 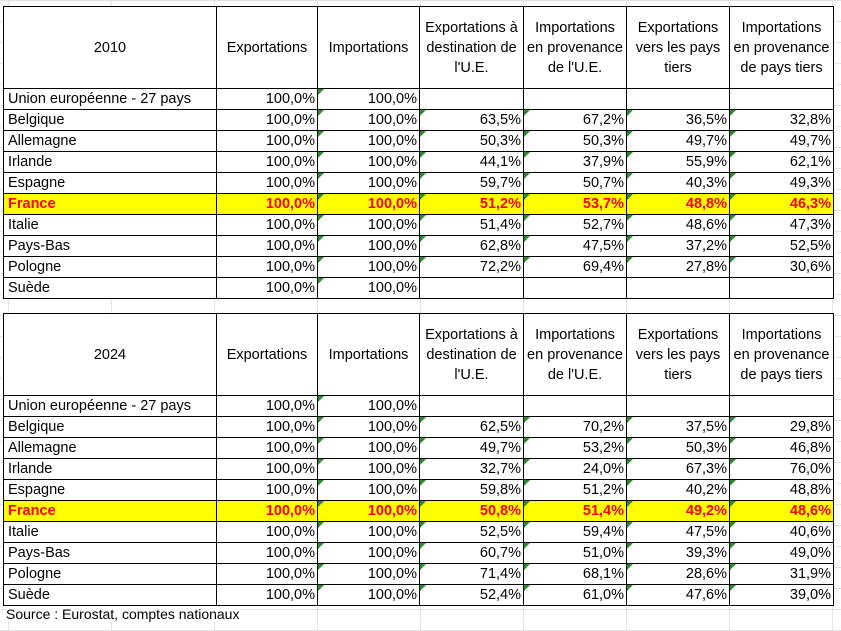 What do you see at coordinates (781, 553) in the screenshot?
I see `value-cell: 49,0%` at bounding box center [781, 553].